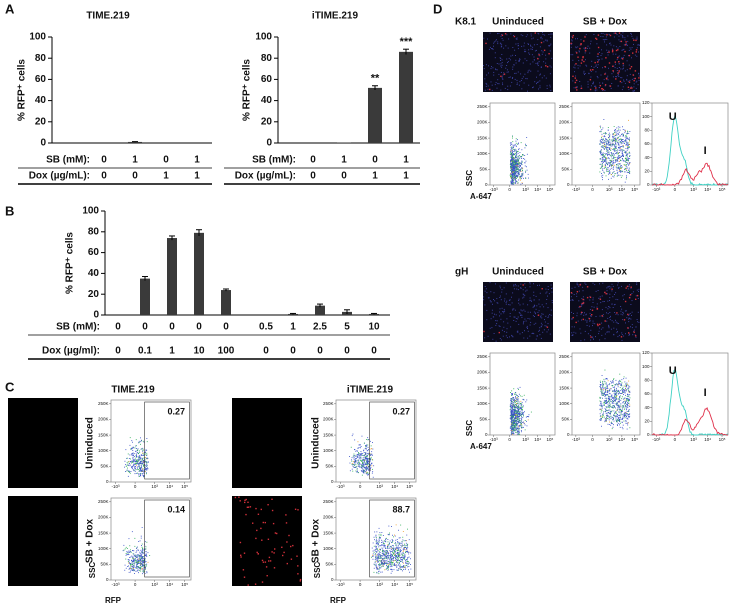  What do you see at coordinates (621, 189) in the screenshot?
I see `flow-x-tick-label: 10⁴` at bounding box center [621, 189].